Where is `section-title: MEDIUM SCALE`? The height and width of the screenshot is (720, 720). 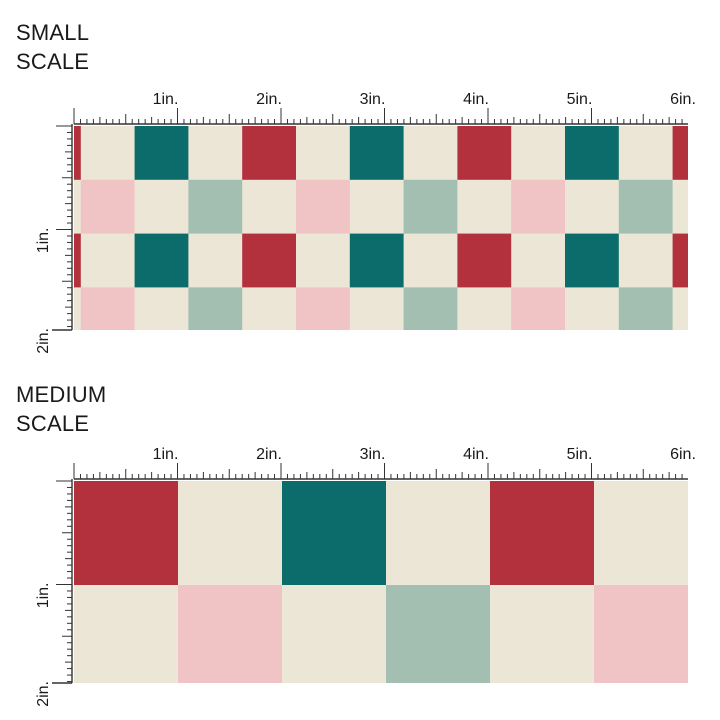
section-title: MEDIUM SCALE is located at coordinates (61, 409).